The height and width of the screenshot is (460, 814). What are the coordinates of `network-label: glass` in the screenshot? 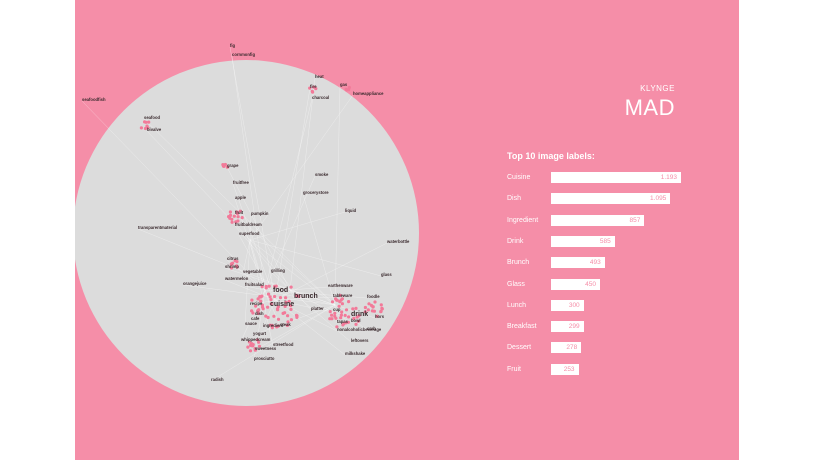 It's located at (386, 274).